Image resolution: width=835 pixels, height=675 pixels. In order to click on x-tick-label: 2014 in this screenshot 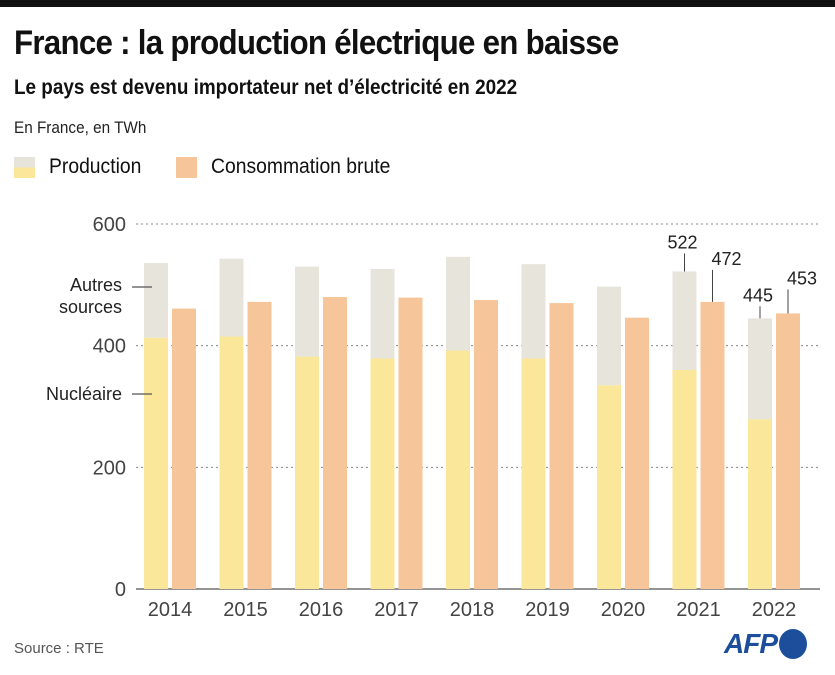, I will do `click(170, 610)`.